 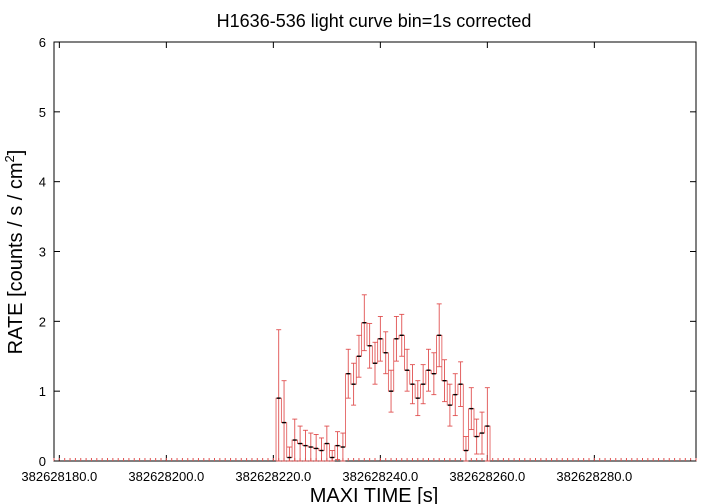 I want to click on y-tick-label: 1, so click(x=42, y=391).